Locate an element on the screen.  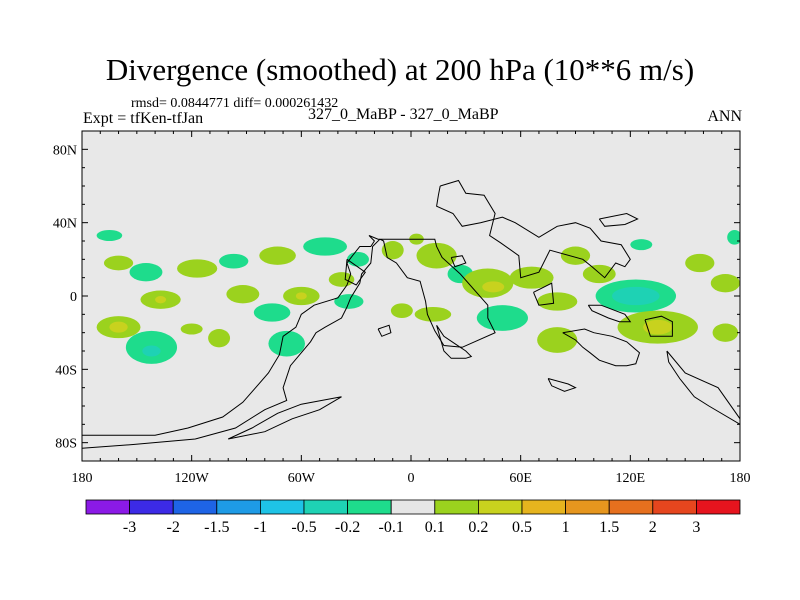
x-tick-label-5: 120E is located at coordinates (631, 478).